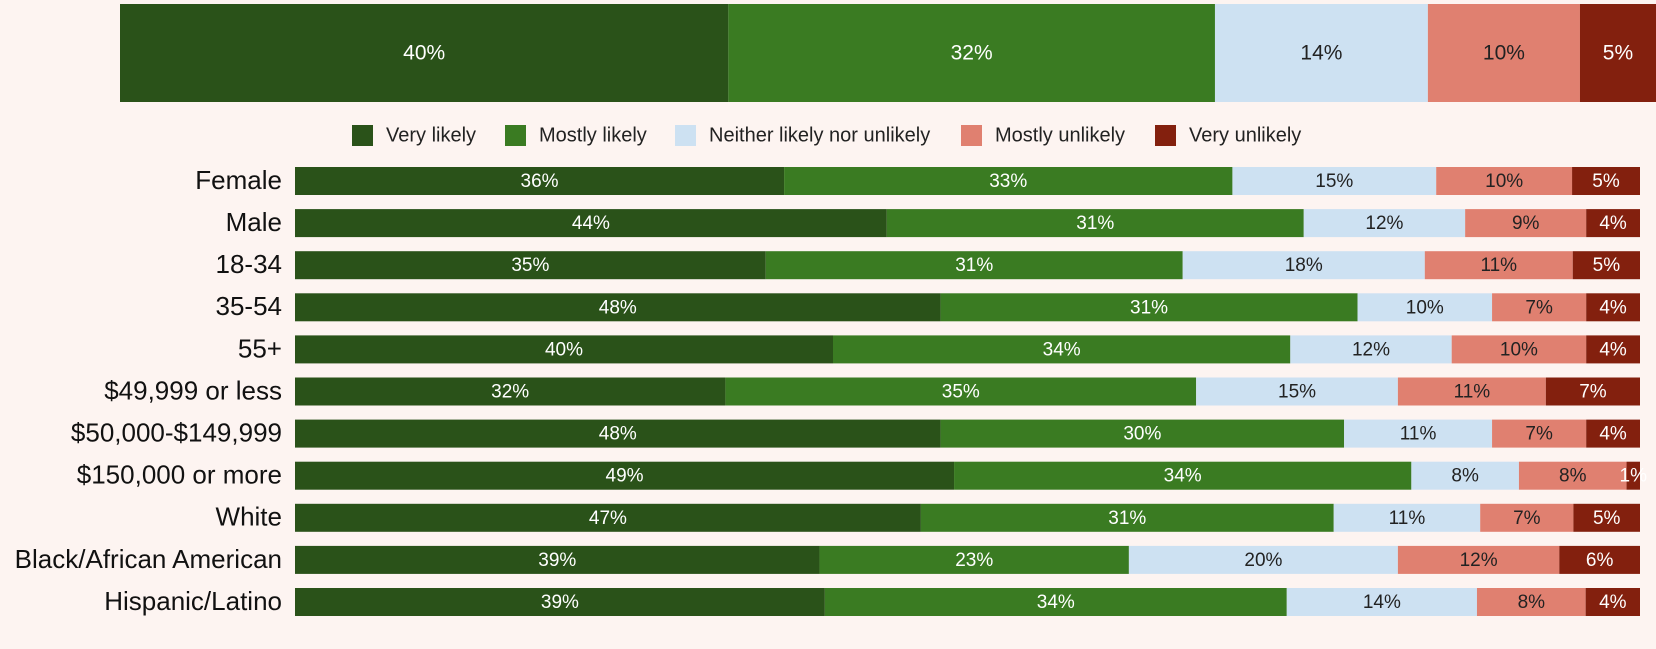  I want to click on row-label-neither-likely-nor-unlikely: 8%, so click(1465, 476).